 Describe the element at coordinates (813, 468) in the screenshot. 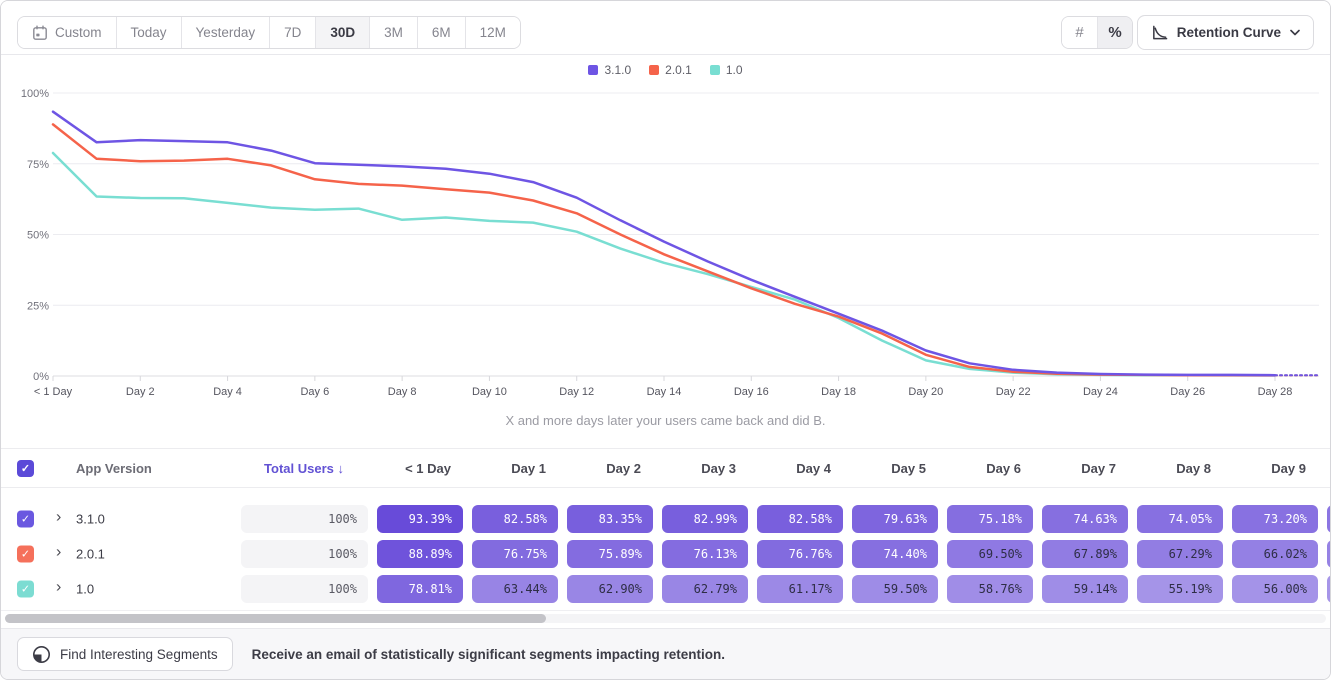

I see `day-header-day-4: Day 4` at that location.